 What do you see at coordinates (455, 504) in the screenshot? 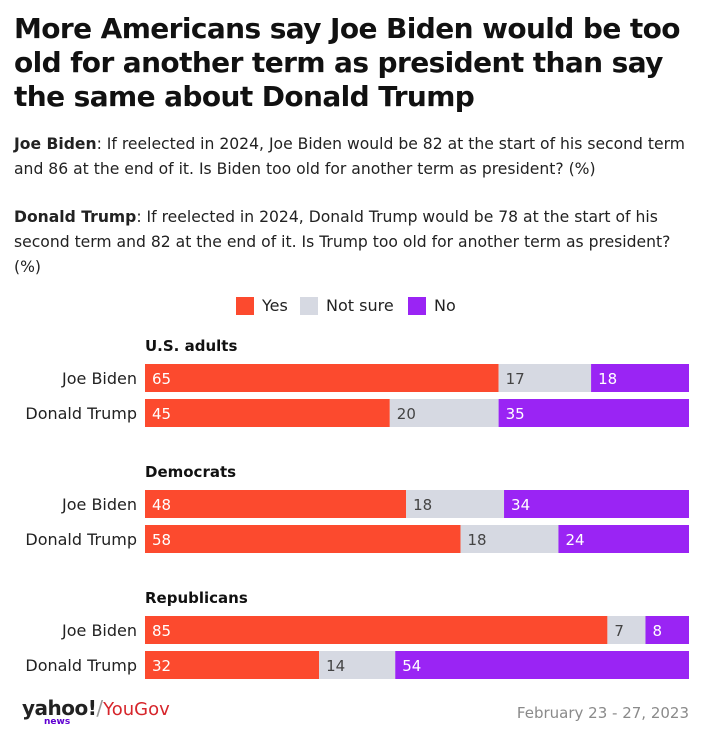
I see `bar-not-sure-democrats-joe-biden` at bounding box center [455, 504].